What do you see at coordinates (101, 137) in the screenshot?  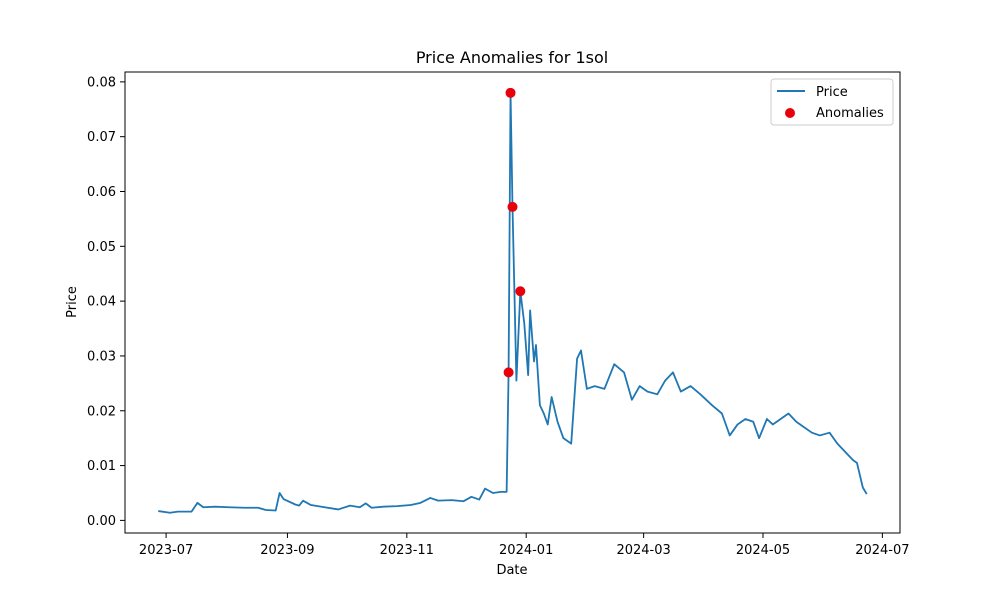 I see `y-tick-label: 0.07` at bounding box center [101, 137].